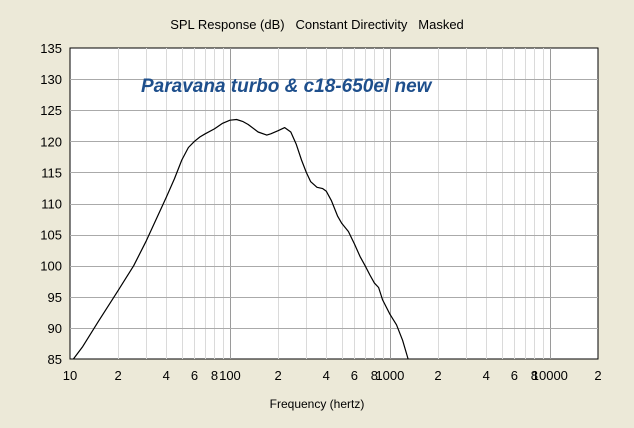  What do you see at coordinates (389, 375) in the screenshot?
I see `x-tick-label: 1000` at bounding box center [389, 375].